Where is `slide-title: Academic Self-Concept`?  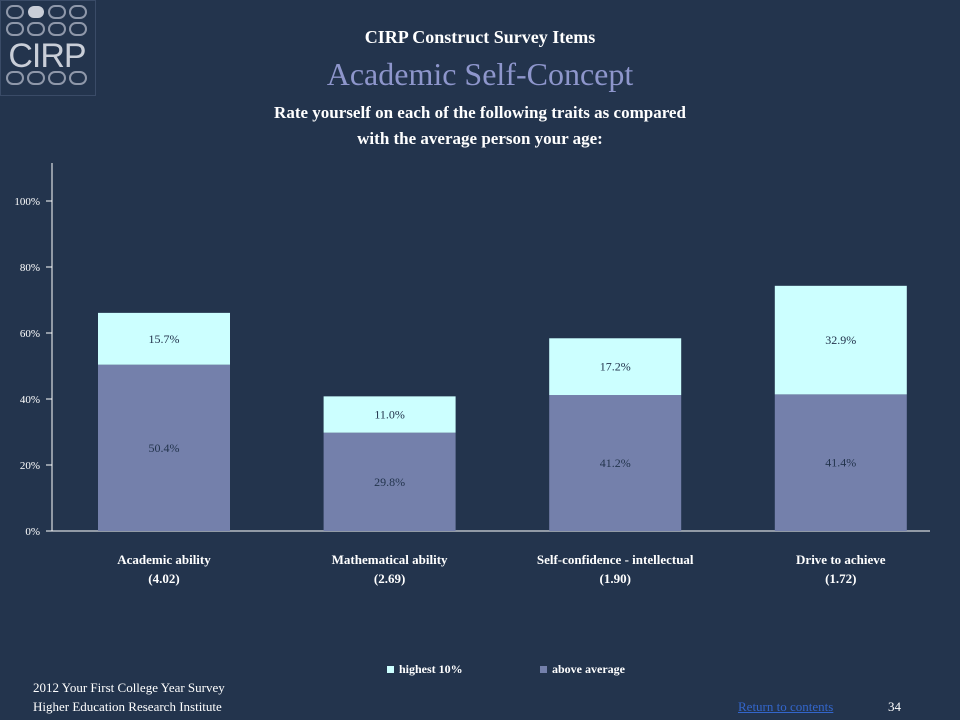 slide-title: Academic Self-Concept is located at coordinates (480, 74).